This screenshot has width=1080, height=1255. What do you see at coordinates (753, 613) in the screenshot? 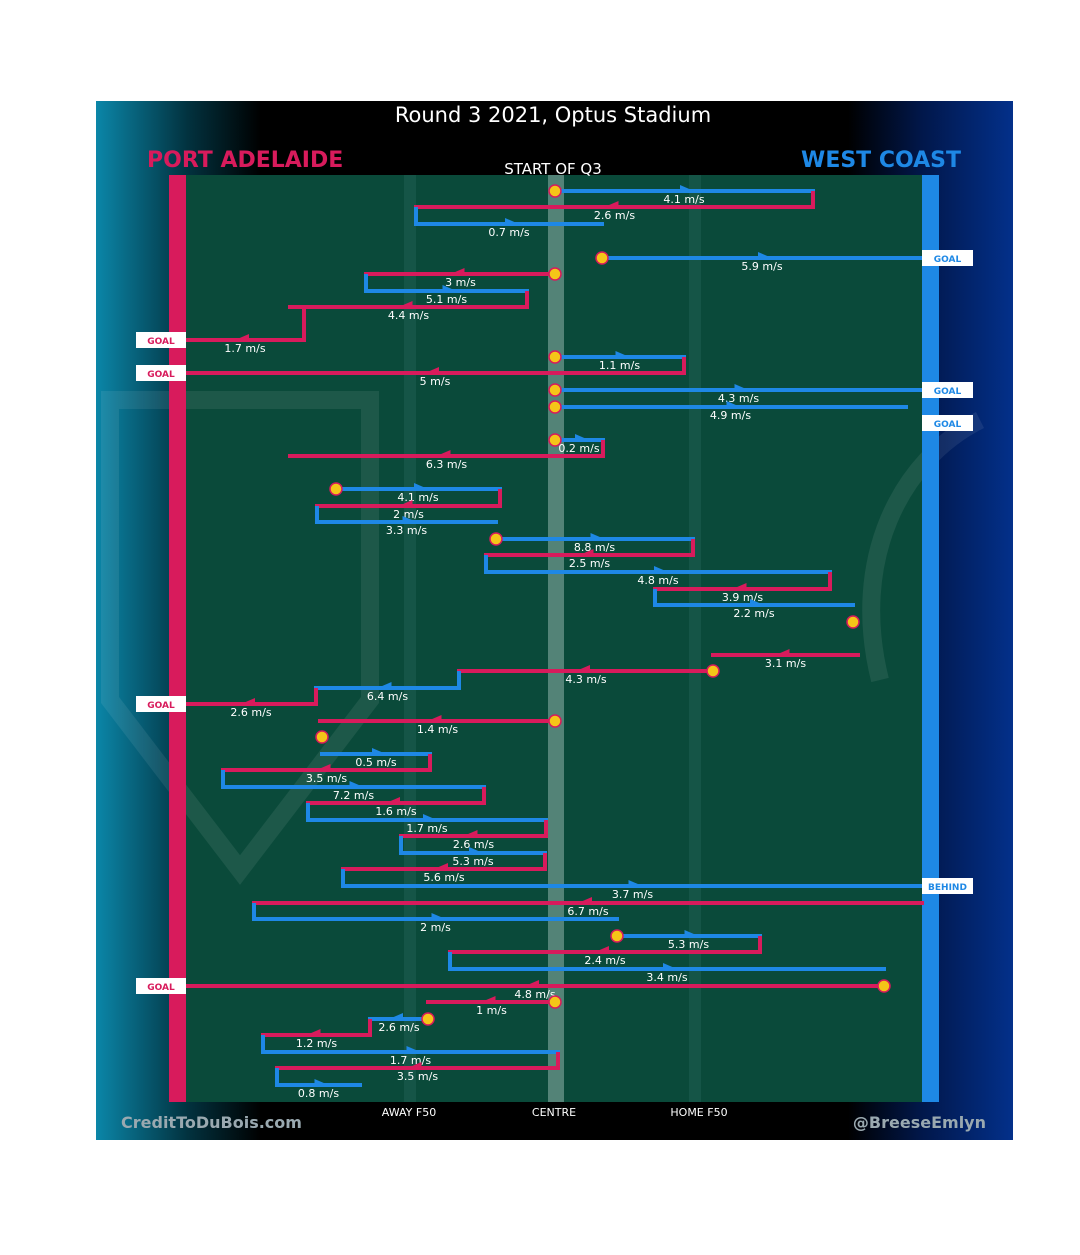
I see `speed-label: 2.2 m/s` at bounding box center [753, 613].